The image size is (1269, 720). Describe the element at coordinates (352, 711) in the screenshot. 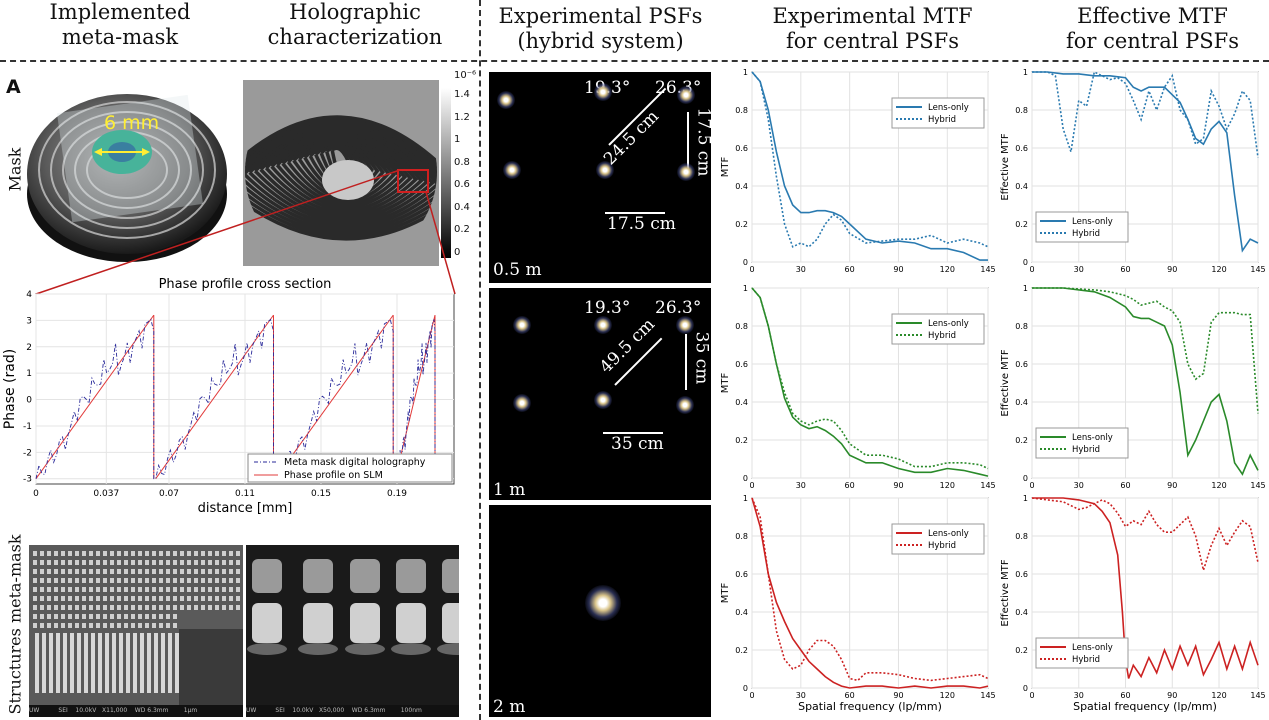

I see `sem-footer-right: UW SEI 10.0kV X50,000 WD 6.3mm 100nm` at that location.